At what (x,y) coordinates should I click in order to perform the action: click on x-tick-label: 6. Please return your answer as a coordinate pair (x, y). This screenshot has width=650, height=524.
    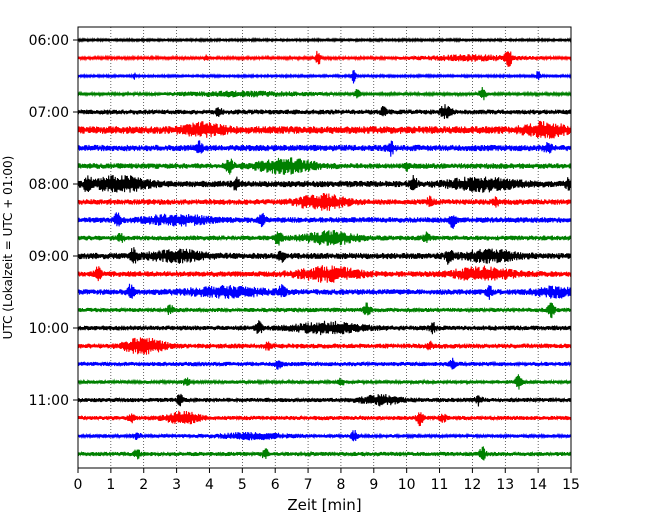
    Looking at the image, I should click on (275, 485).